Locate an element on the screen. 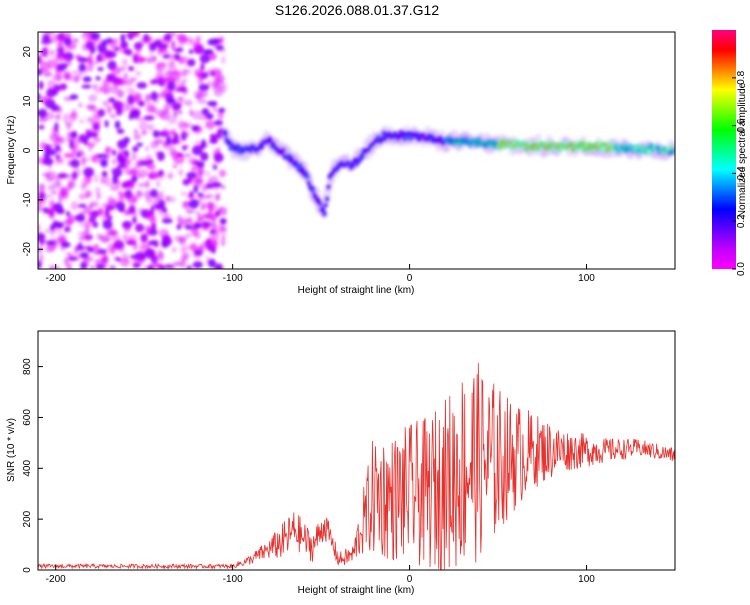 Image resolution: width=750 pixels, height=605 pixels. signal-ridge is located at coordinates (447, 171).